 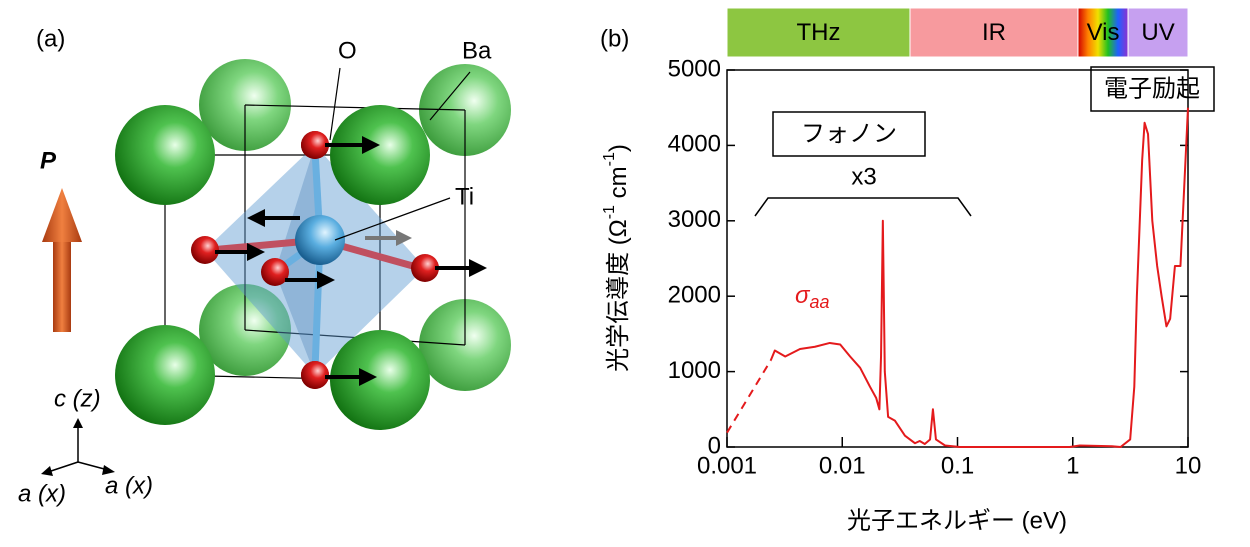 What do you see at coordinates (714, 445) in the screenshot?
I see `y-tick-label: 0` at bounding box center [714, 445].